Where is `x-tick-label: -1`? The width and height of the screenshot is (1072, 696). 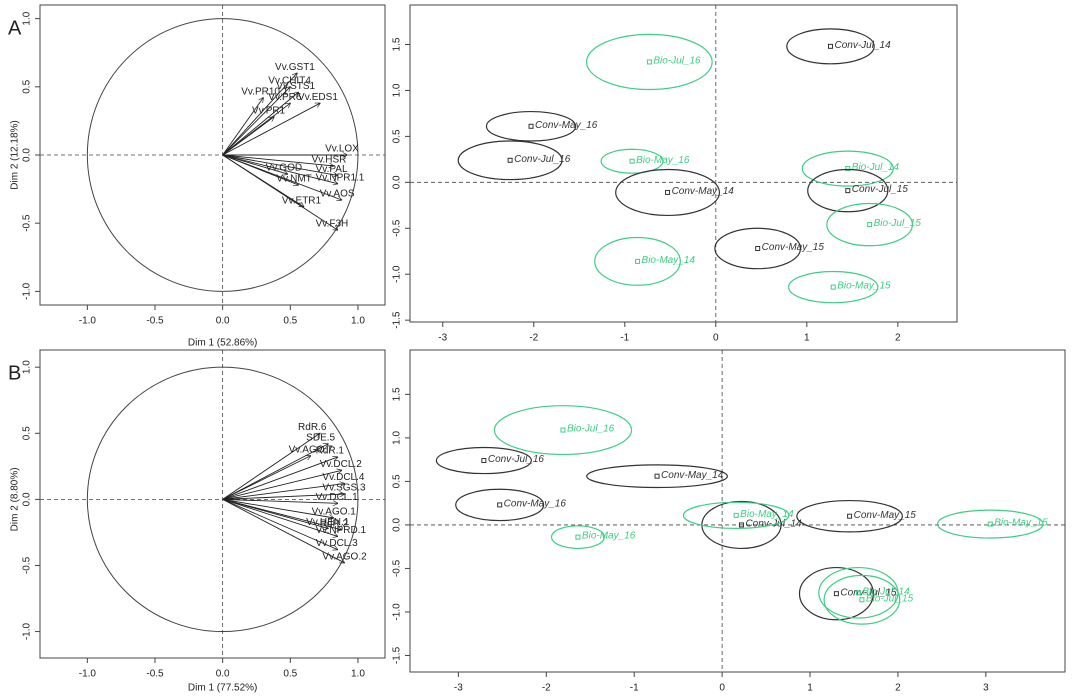
x-tick-label: -1 is located at coordinates (624, 338).